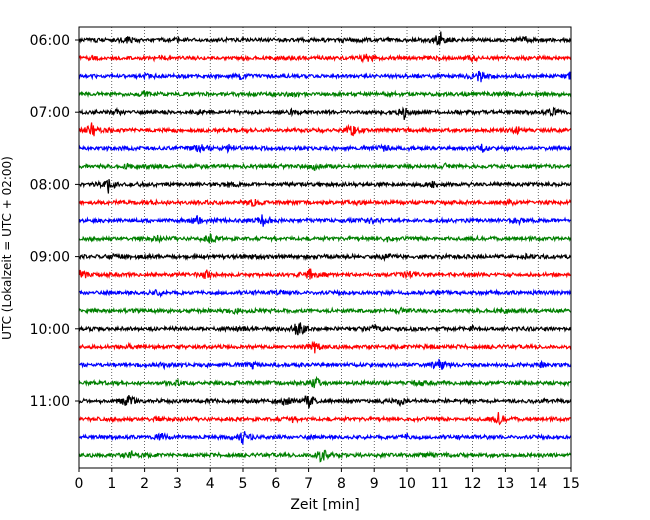 The image size is (650, 520). I want to click on x-tick-label: 15, so click(571, 484).